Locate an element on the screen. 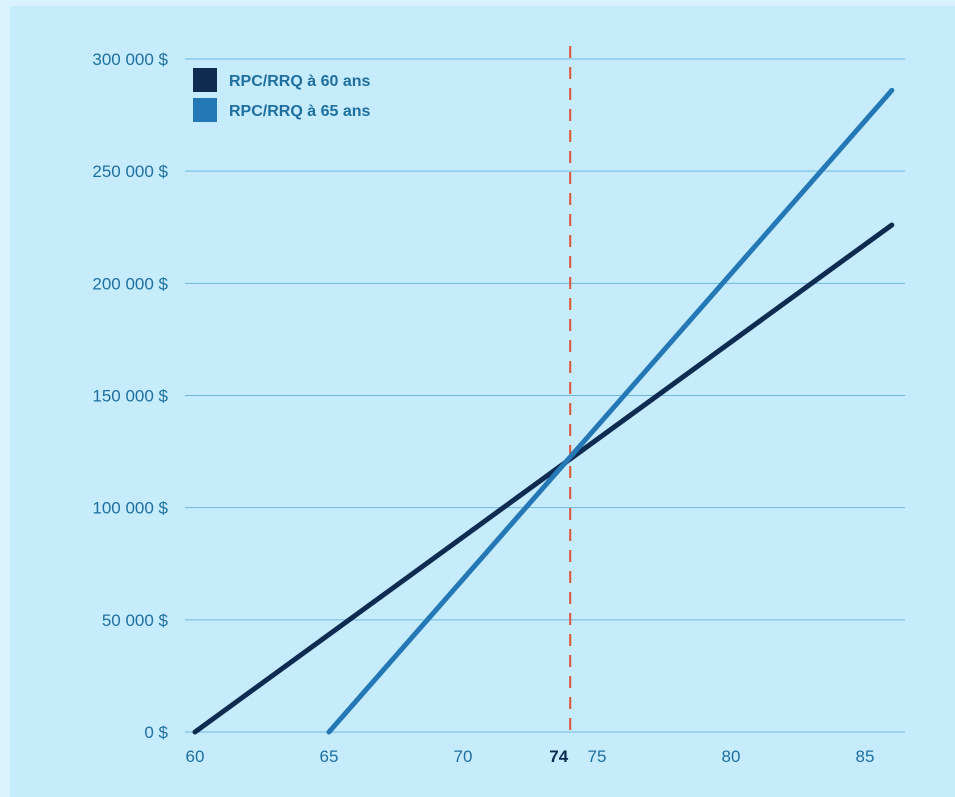 This screenshot has height=797, width=955. marker-label: 74 is located at coordinates (558, 756).